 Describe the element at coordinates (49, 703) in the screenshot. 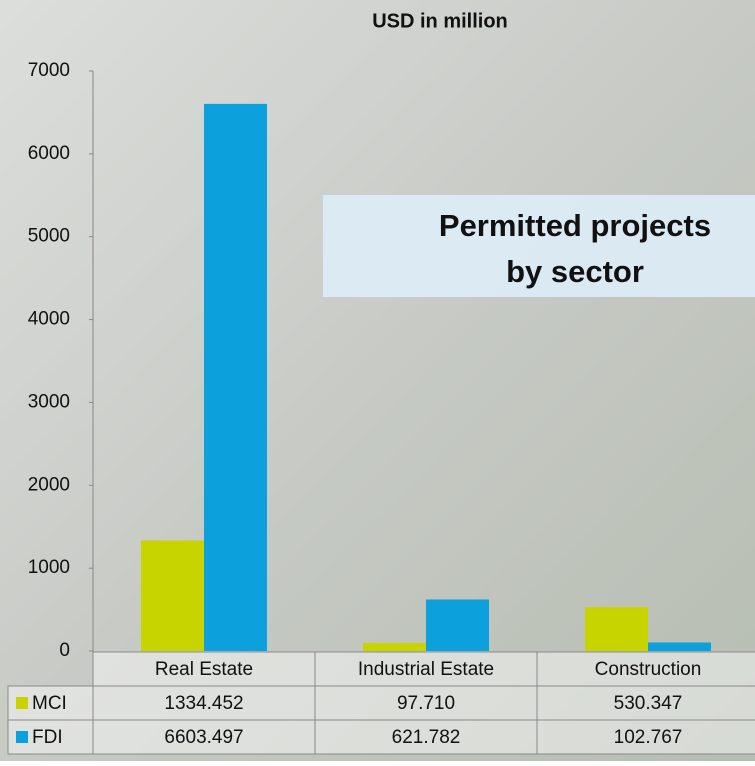

I see `legend-label: MCI` at that location.